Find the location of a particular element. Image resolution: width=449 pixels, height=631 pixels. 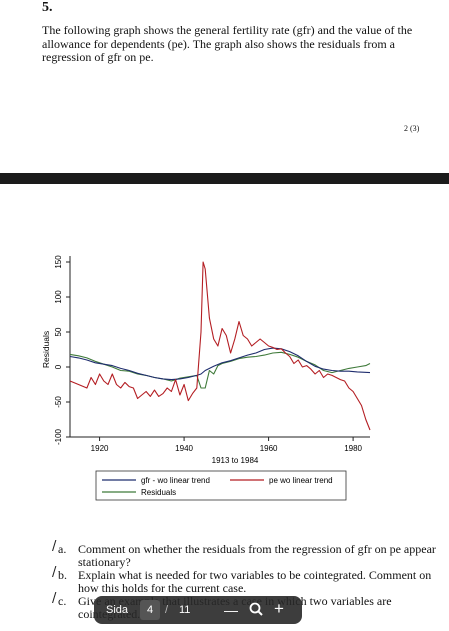

y-axis-label: Residuals is located at coordinates (46, 349).